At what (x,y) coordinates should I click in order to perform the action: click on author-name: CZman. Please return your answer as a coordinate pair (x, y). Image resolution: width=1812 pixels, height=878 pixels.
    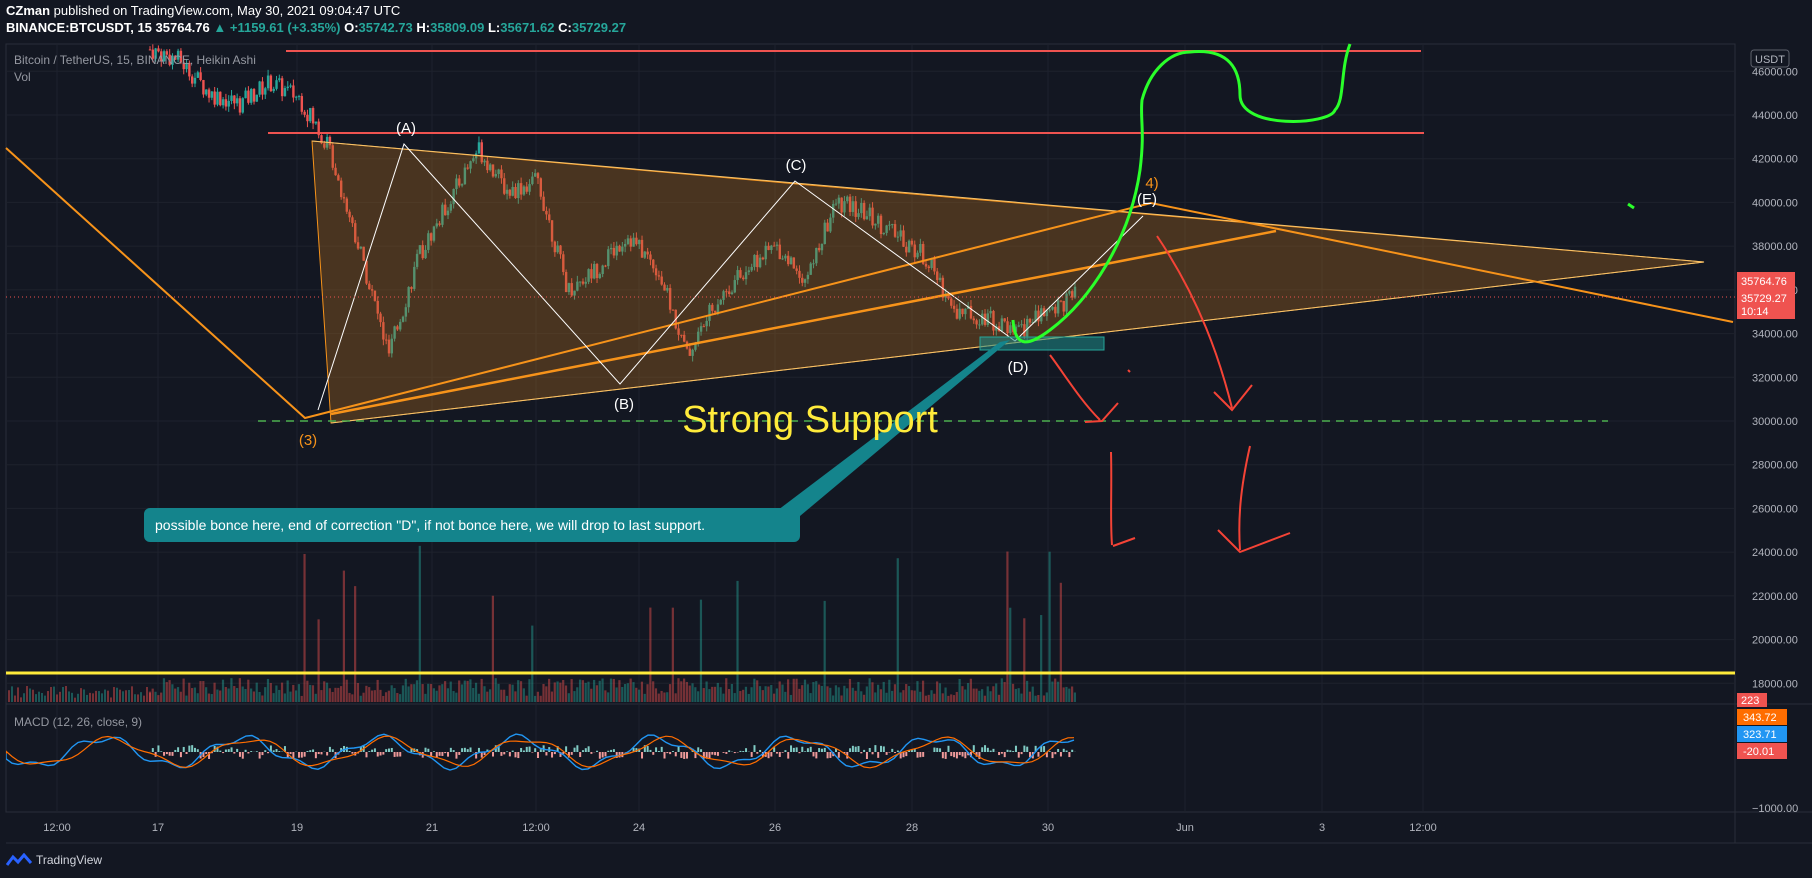
    Looking at the image, I should click on (28, 10).